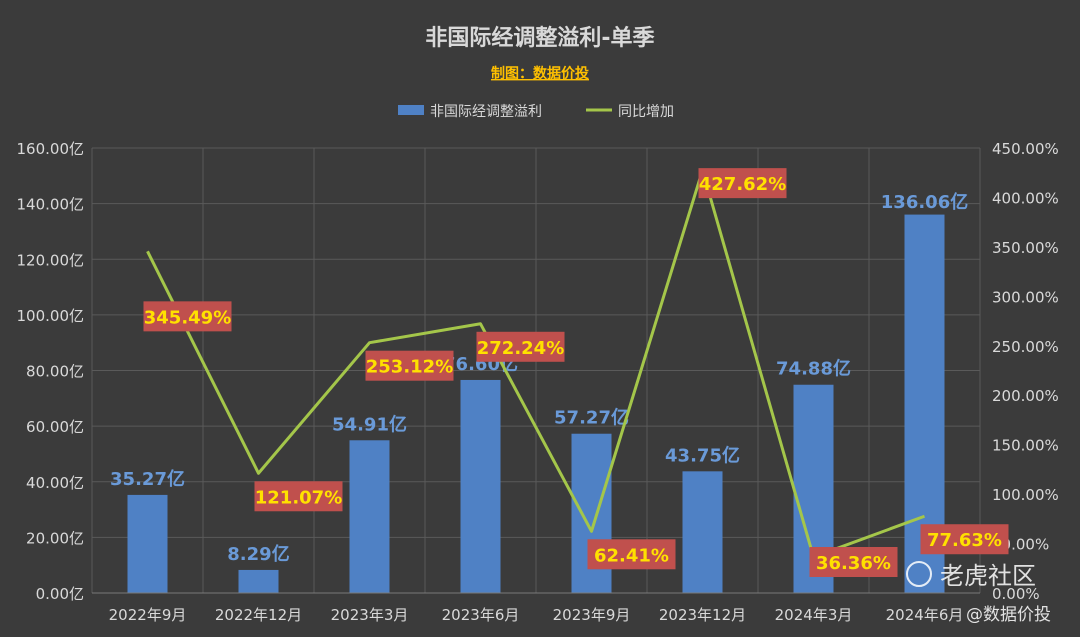 The height and width of the screenshot is (637, 1080). What do you see at coordinates (55, 372) in the screenshot?
I see `y-left-tick-label: 80.00亿` at bounding box center [55, 372].